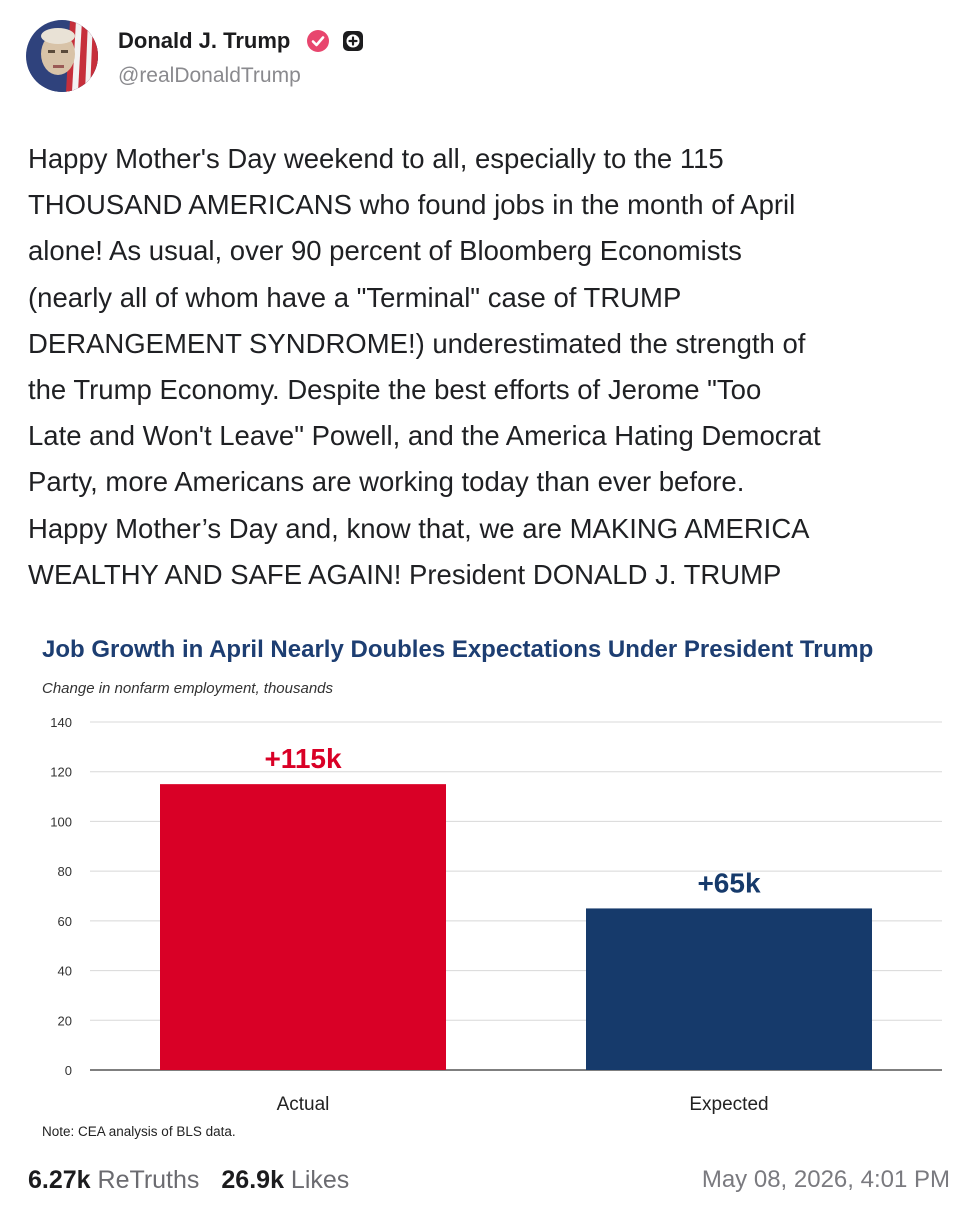 Image resolution: width=980 pixels, height=1210 pixels. I want to click on bar-actual, so click(303, 927).